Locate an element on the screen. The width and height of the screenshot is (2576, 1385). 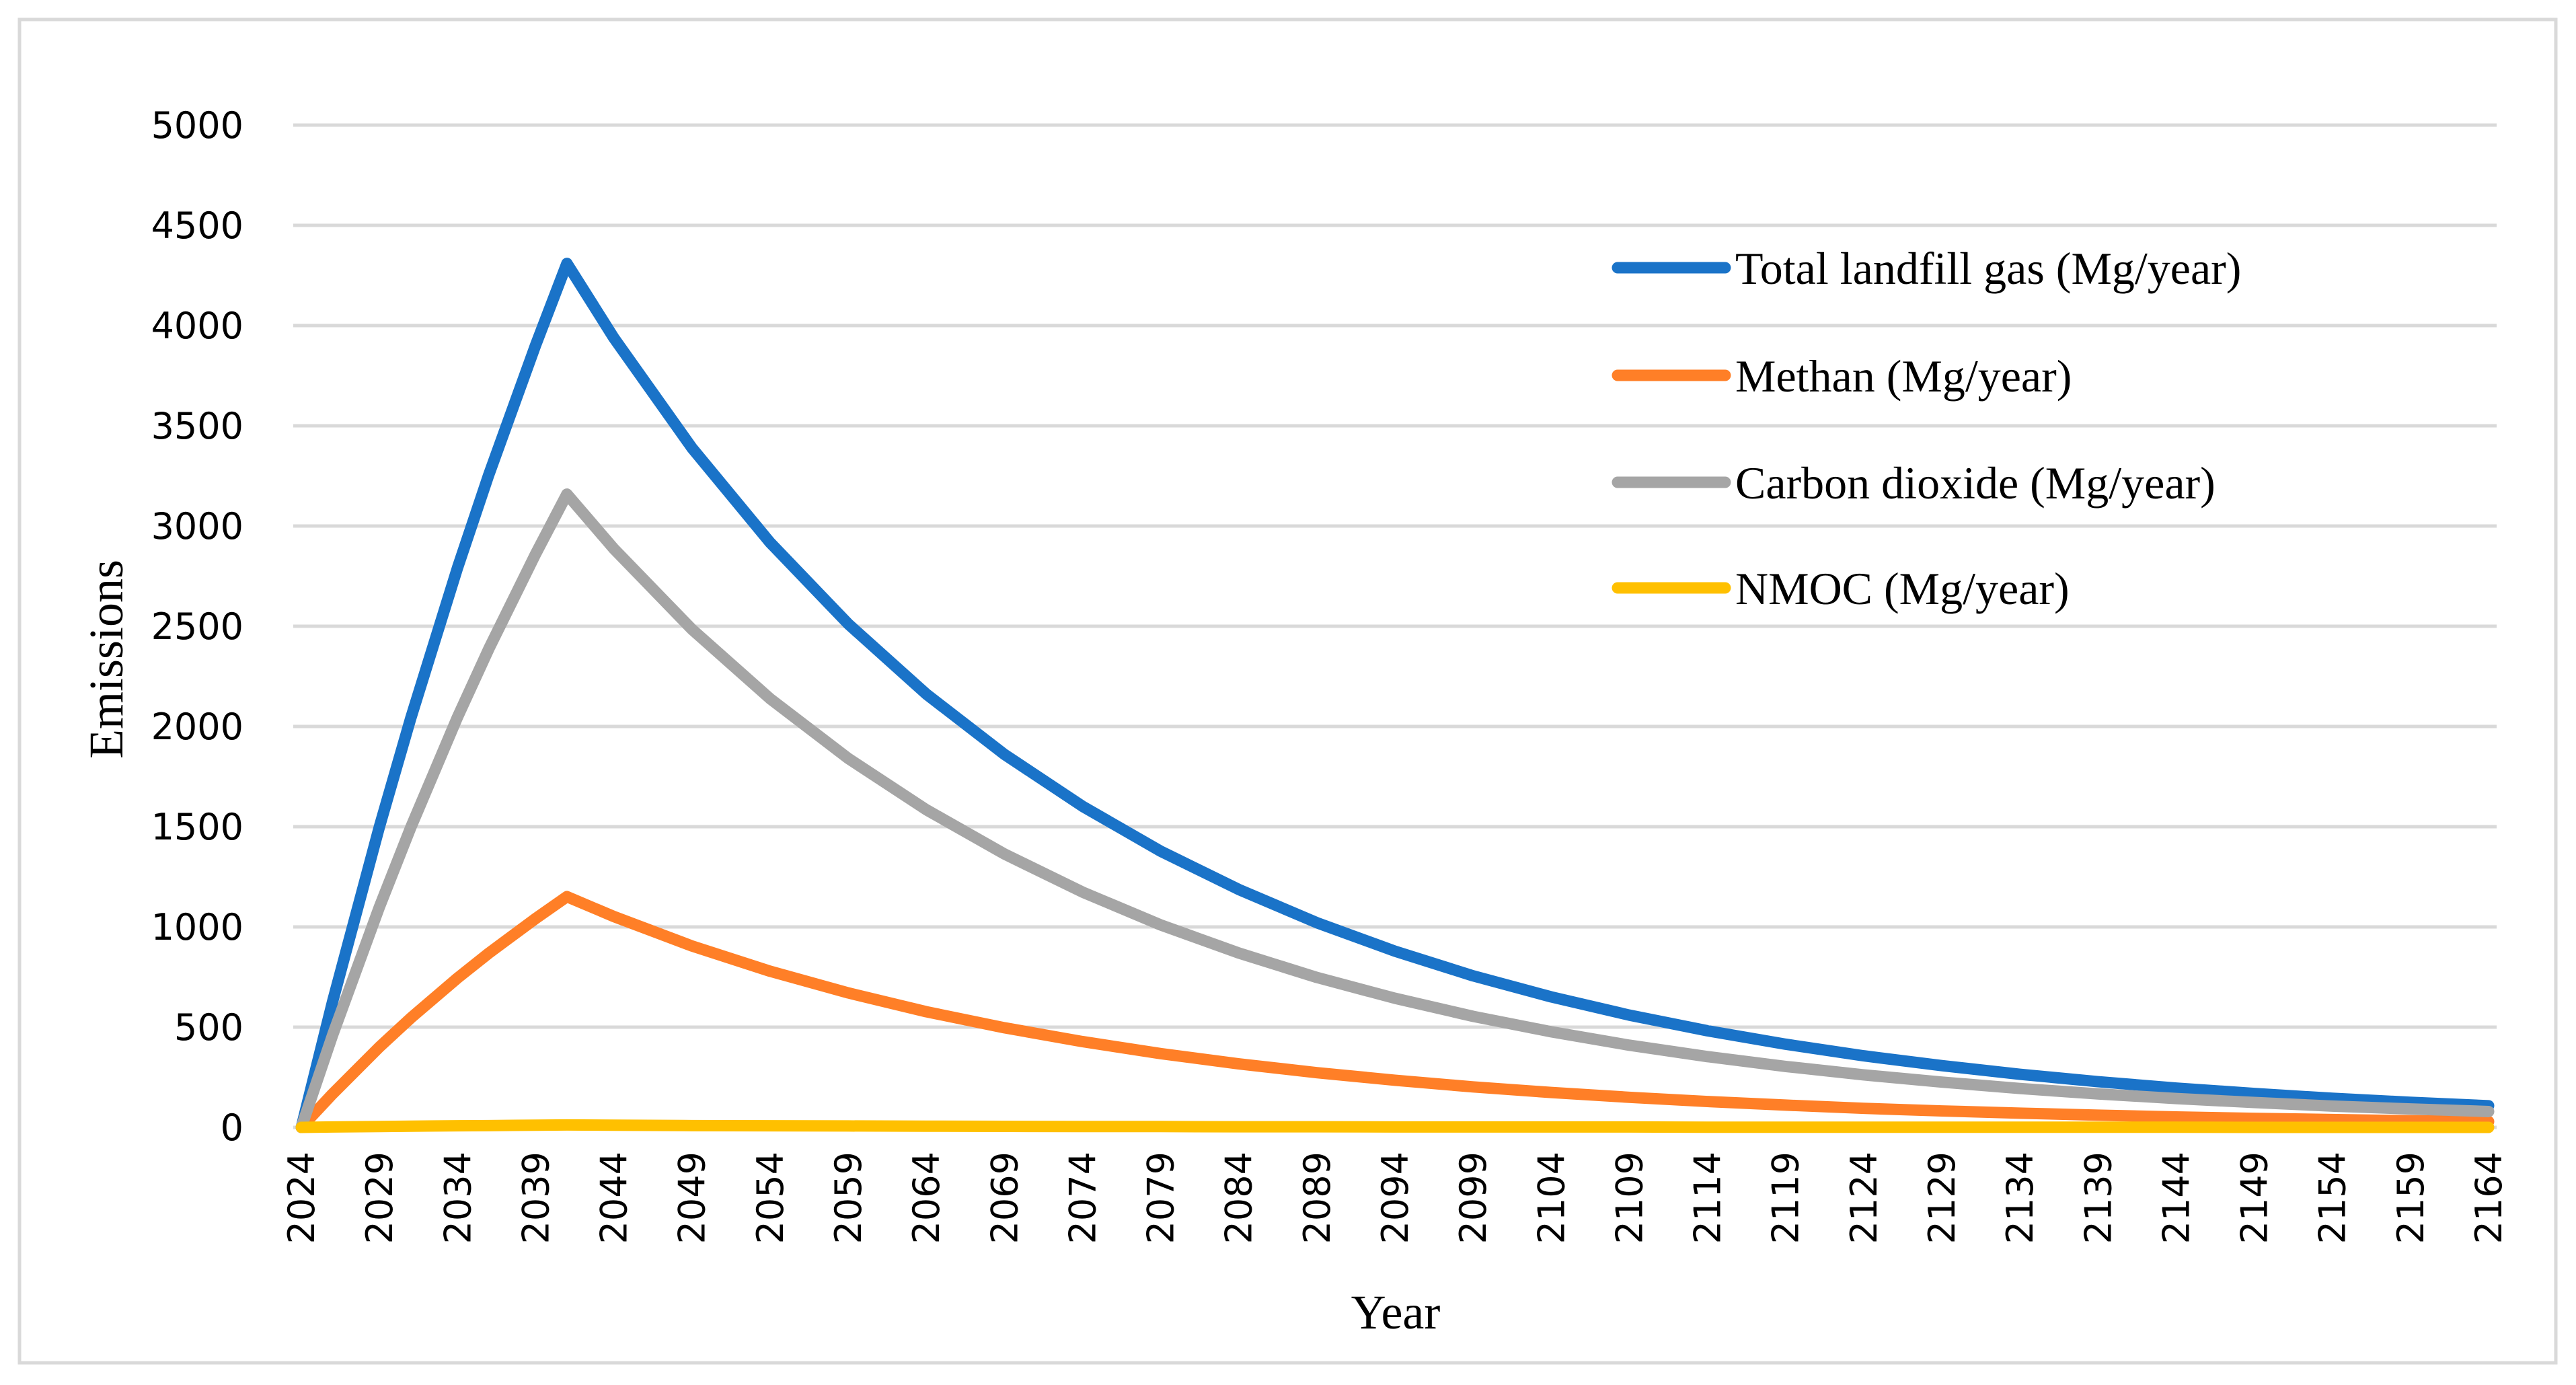
y-tick-label: 4000 is located at coordinates (197, 326).